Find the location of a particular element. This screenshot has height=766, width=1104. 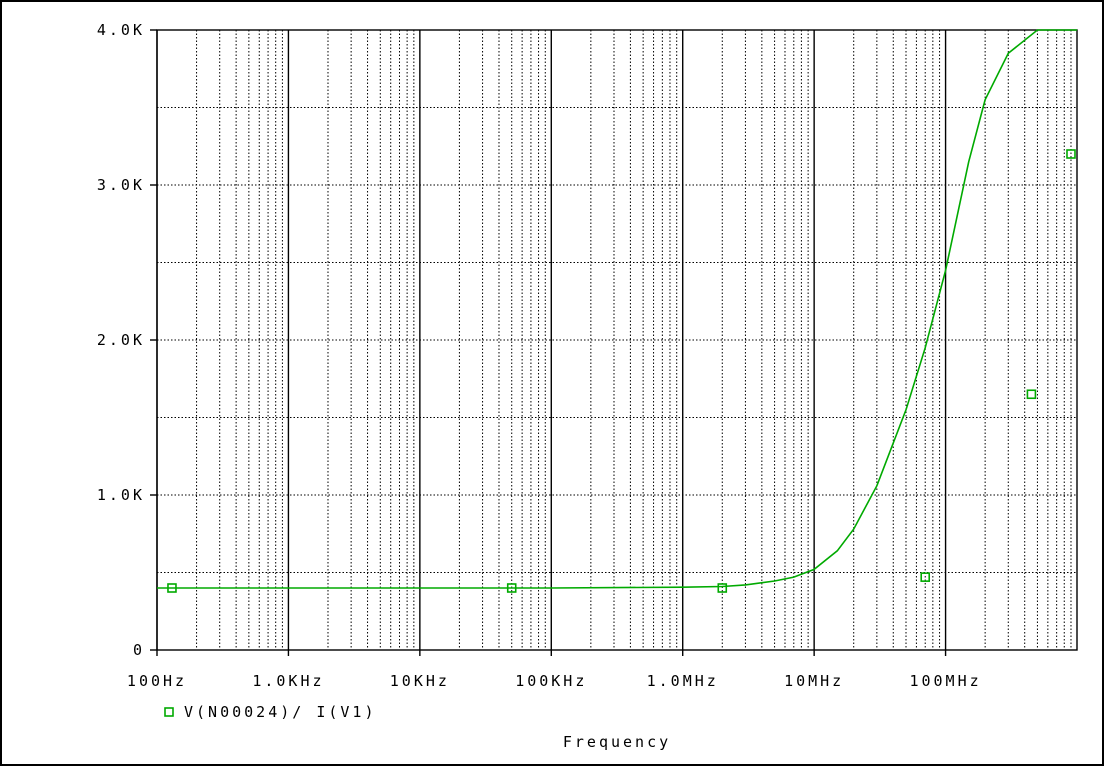

x-tick-label: 100Hz is located at coordinates (157, 681).